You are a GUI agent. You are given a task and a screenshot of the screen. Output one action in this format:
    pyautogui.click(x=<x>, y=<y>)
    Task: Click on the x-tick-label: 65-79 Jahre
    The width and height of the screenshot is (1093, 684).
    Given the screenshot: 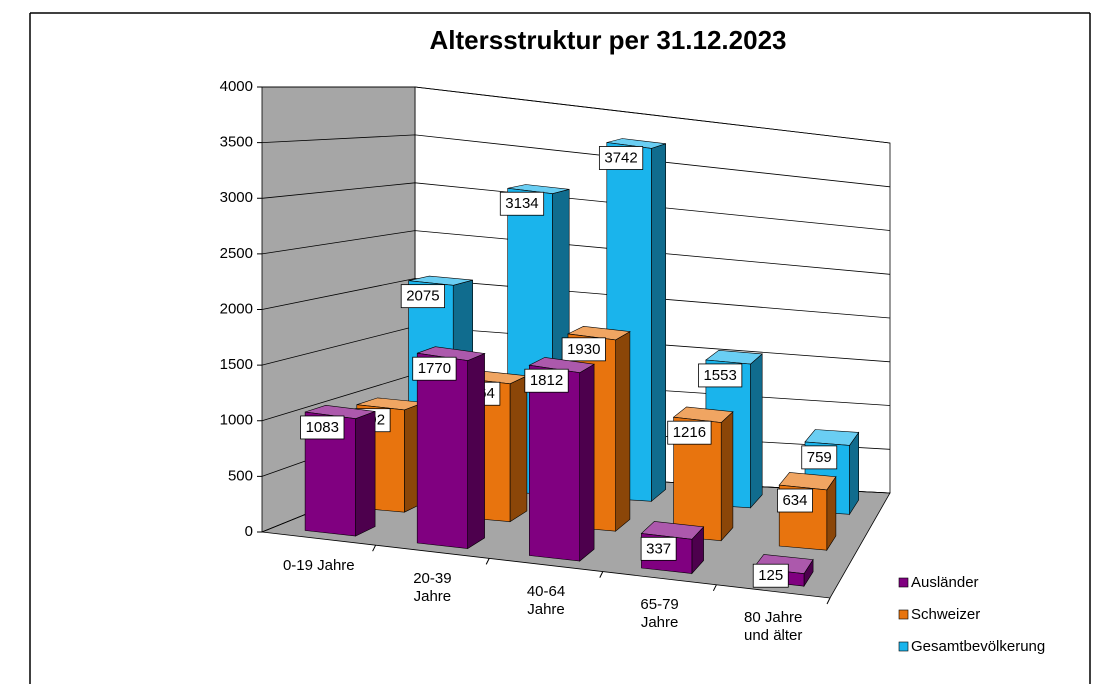 What is the action you would take?
    pyautogui.click(x=659, y=614)
    